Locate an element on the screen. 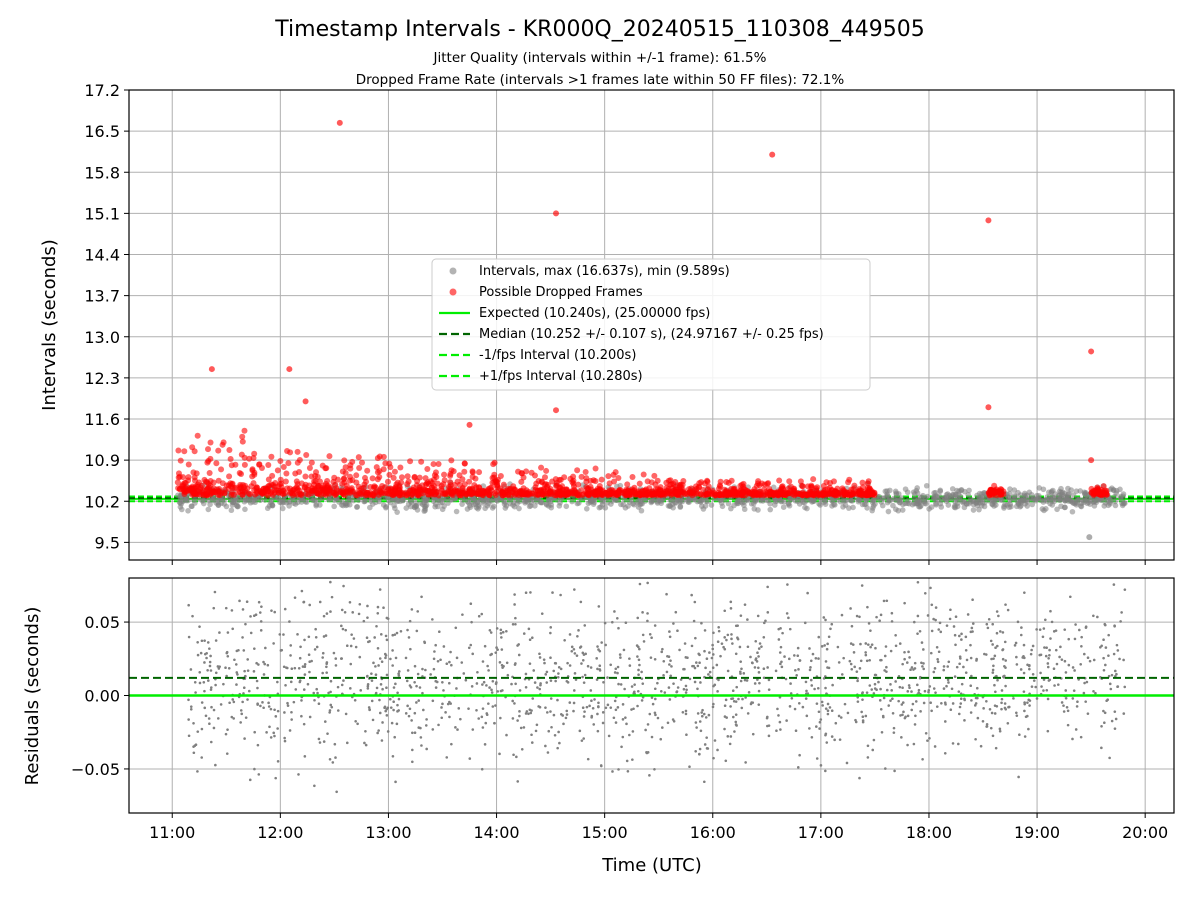 The image size is (1200, 900). residuals-reference-lines is located at coordinates (651, 686).